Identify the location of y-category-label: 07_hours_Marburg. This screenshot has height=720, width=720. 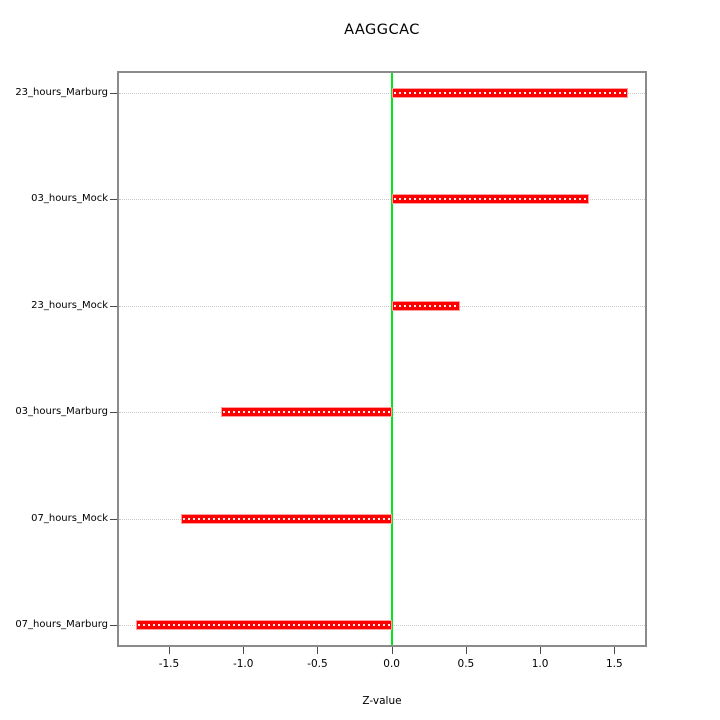
(61, 624).